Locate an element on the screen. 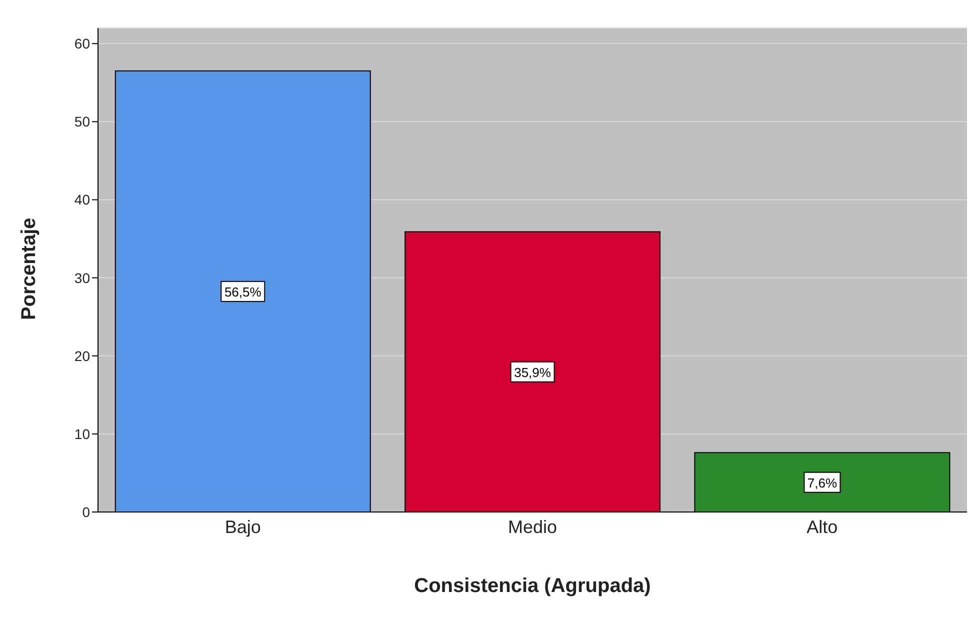  x-tick-label: Alto is located at coordinates (822, 526).